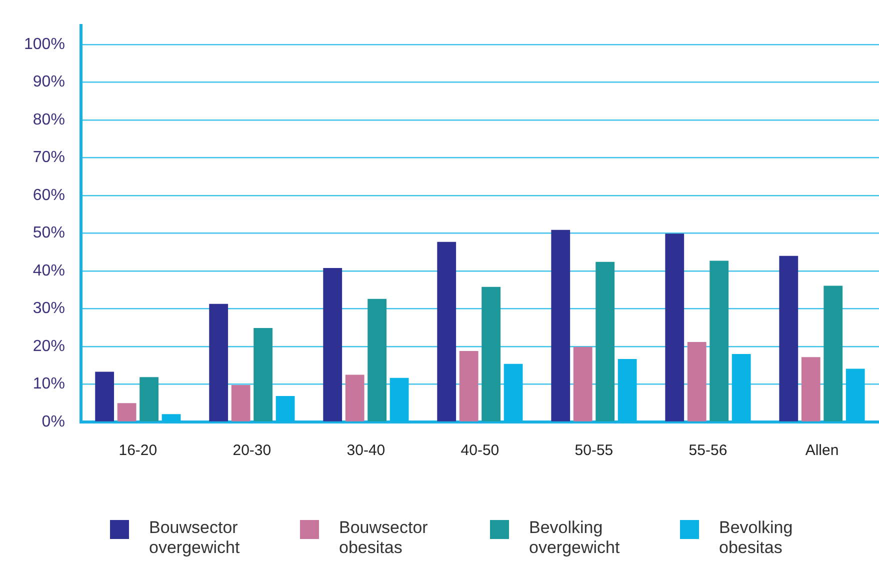 The height and width of the screenshot is (565, 879). What do you see at coordinates (48, 195) in the screenshot?
I see `y-tick-label: 60%` at bounding box center [48, 195].